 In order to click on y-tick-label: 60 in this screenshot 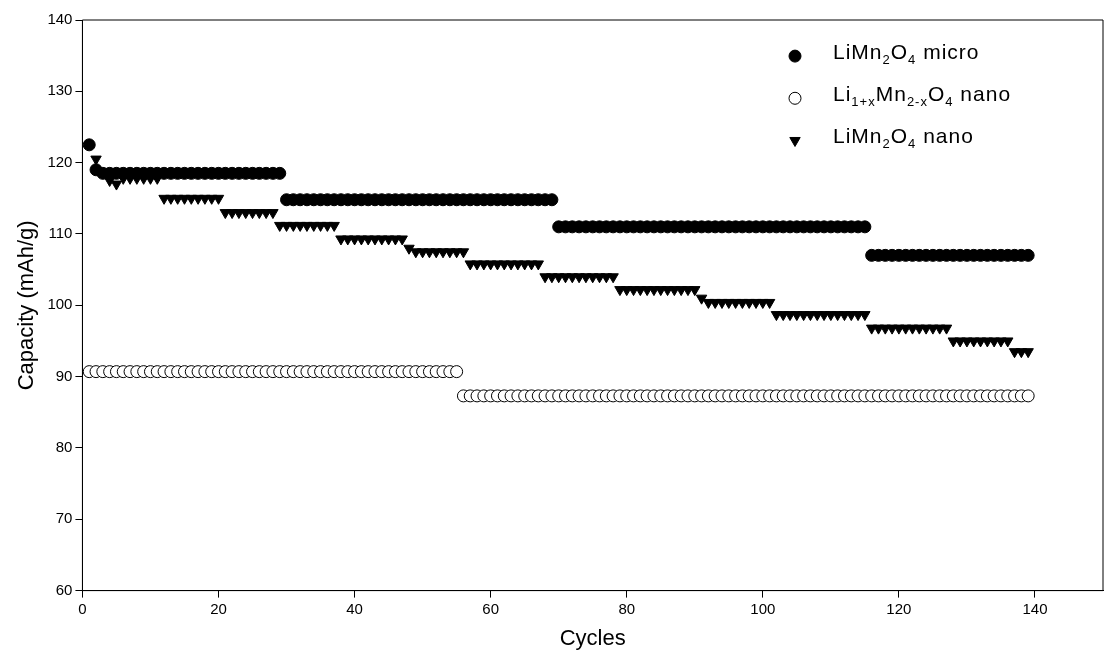, I will do `click(64, 589)`.